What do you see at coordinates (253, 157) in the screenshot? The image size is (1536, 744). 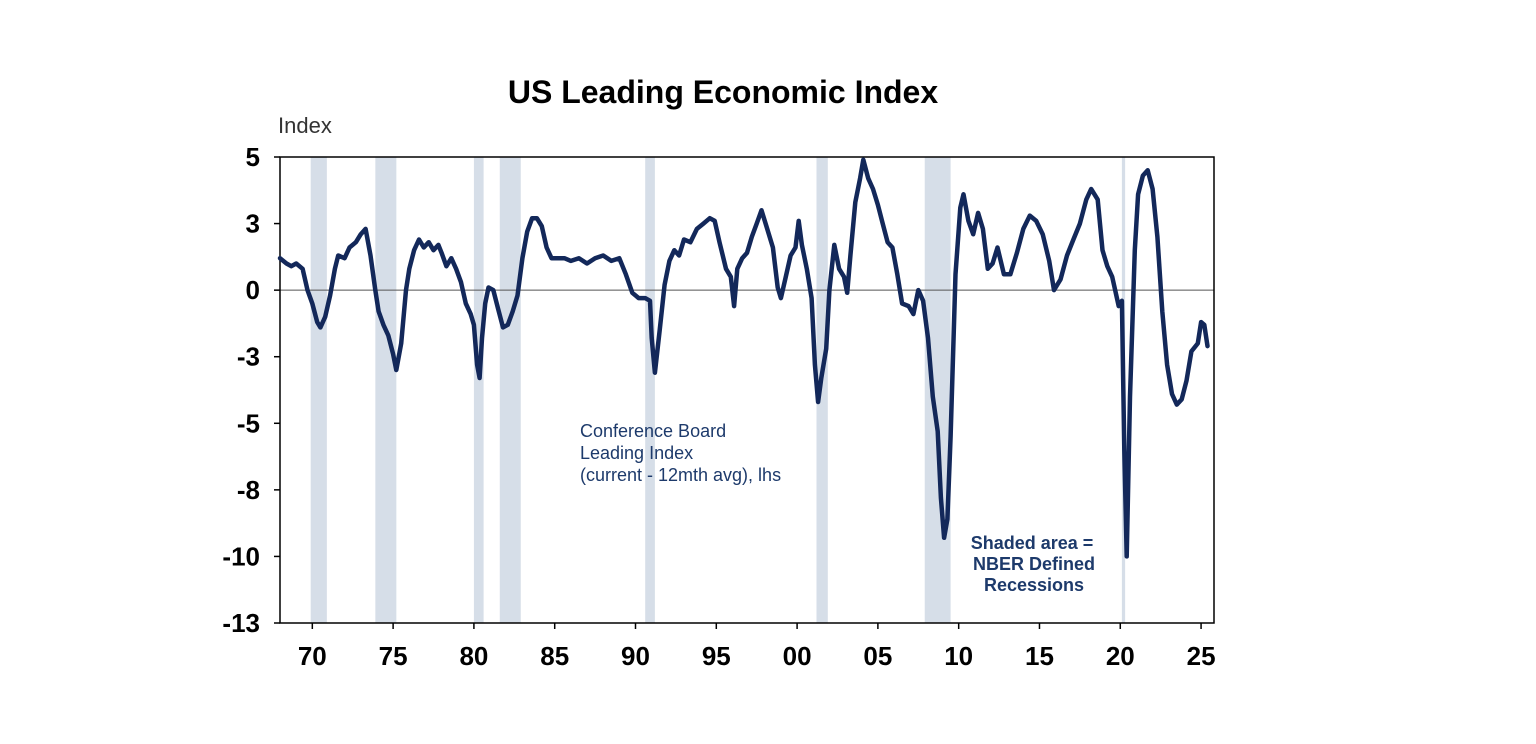 I see `y-tick-label-5: 5` at bounding box center [253, 157].